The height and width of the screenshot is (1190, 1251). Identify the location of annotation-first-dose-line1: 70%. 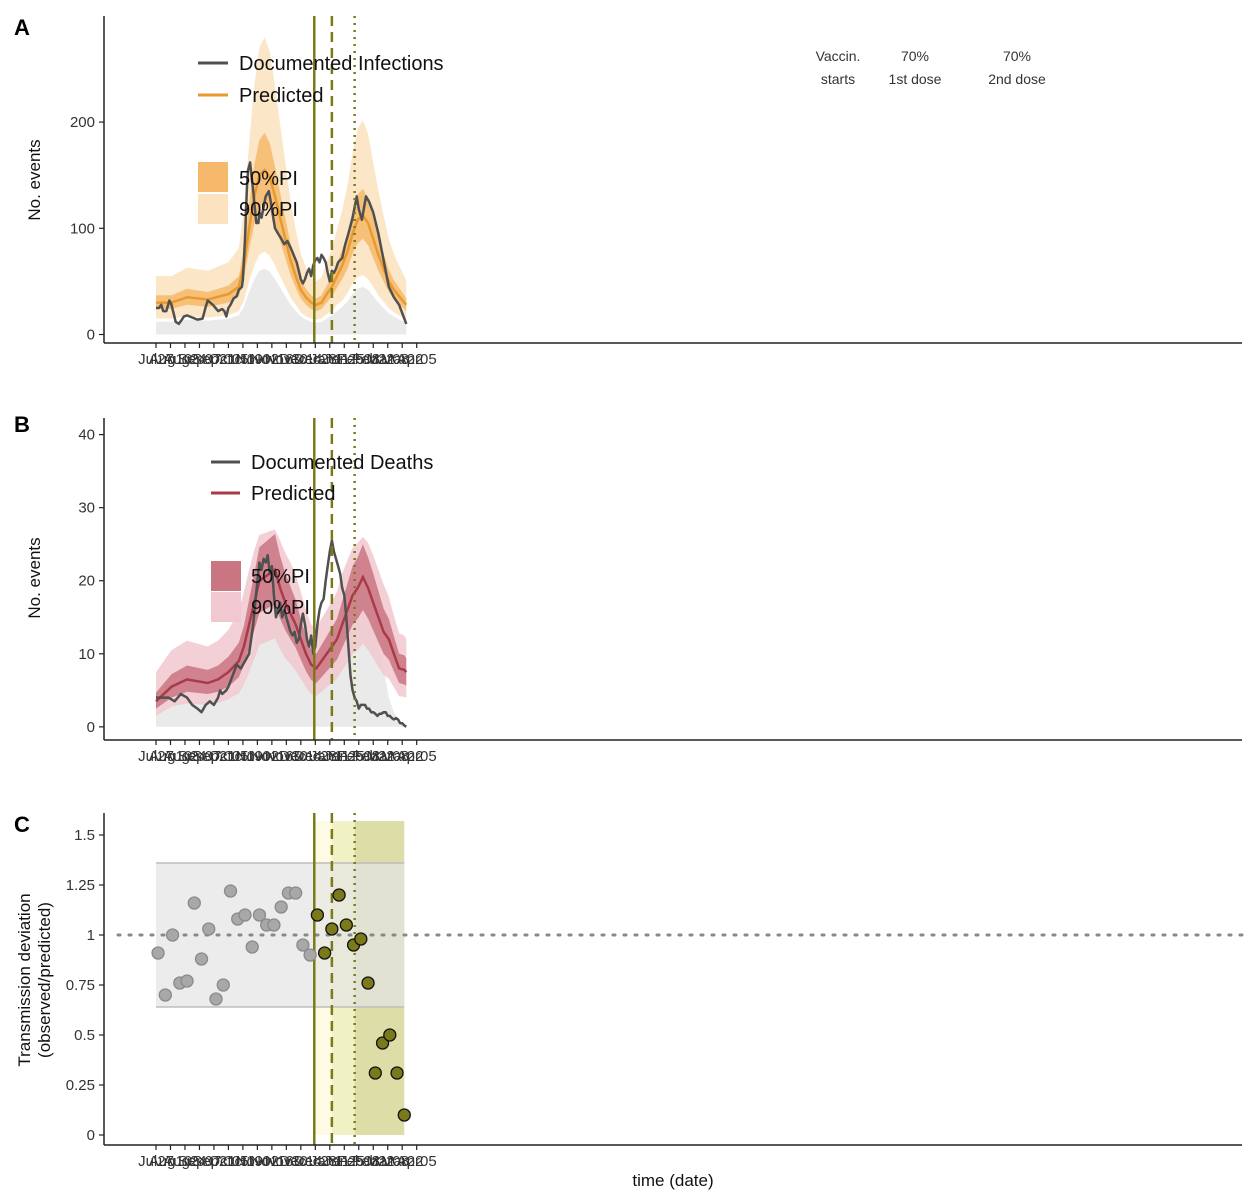
(915, 56).